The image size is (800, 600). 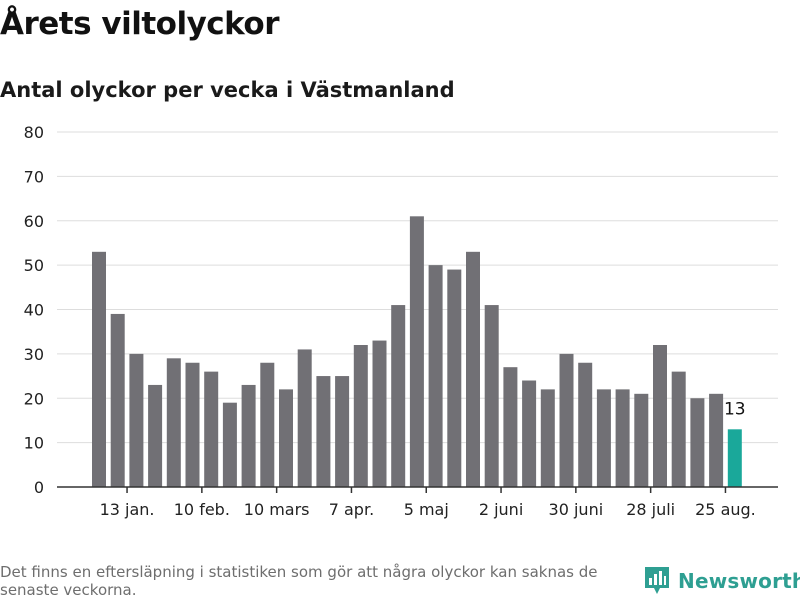 What do you see at coordinates (426, 509) in the screenshot?
I see `x-tick-label: 5 maj` at bounding box center [426, 509].